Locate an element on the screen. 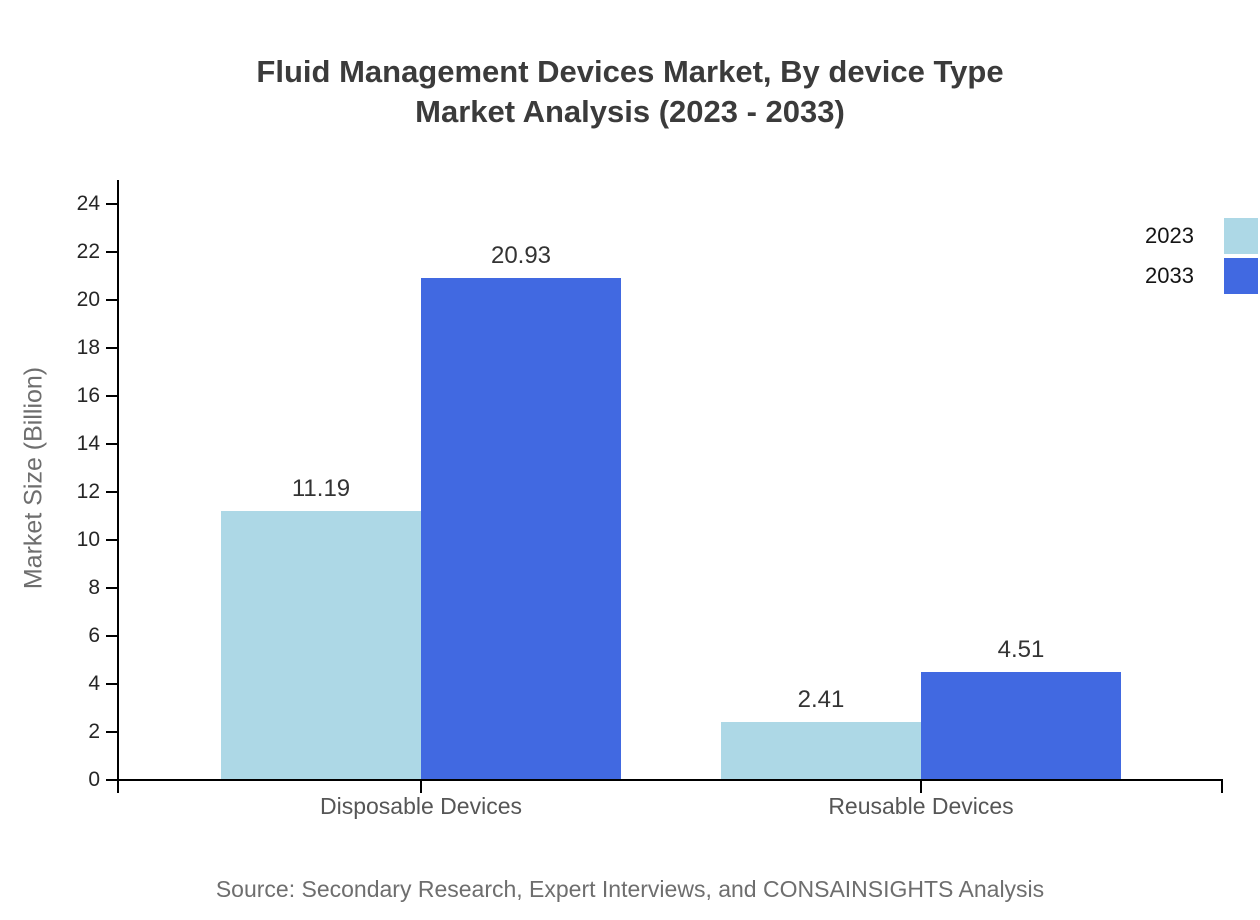  y-axis-title: Market Size (Billion) is located at coordinates (33, 478).